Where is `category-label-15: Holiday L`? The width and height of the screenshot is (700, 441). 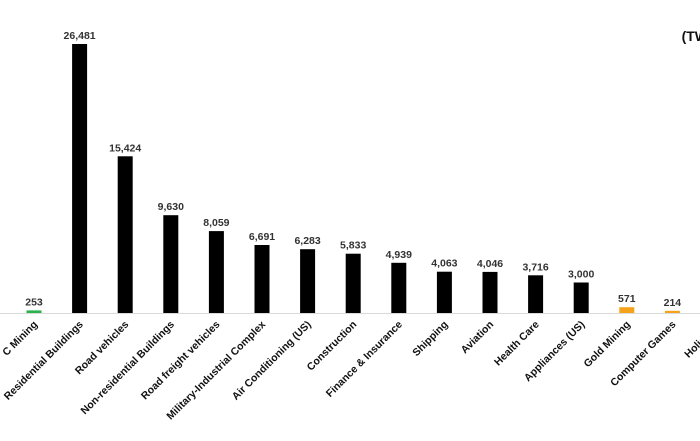 category-label-15: Holiday L is located at coordinates (691, 339).